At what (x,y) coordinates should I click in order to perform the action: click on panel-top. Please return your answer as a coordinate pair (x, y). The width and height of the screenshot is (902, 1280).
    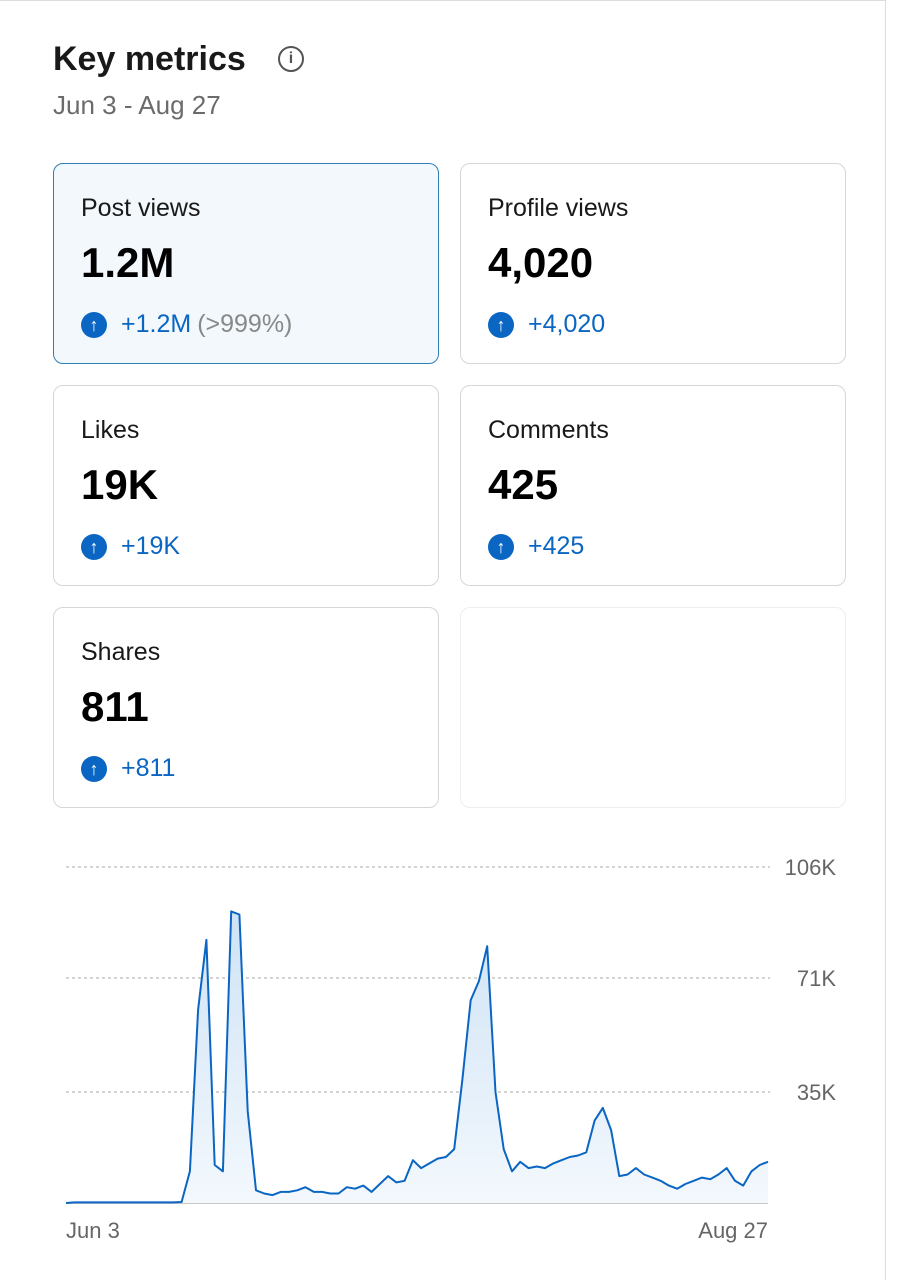
    Looking at the image, I should click on (443, 0).